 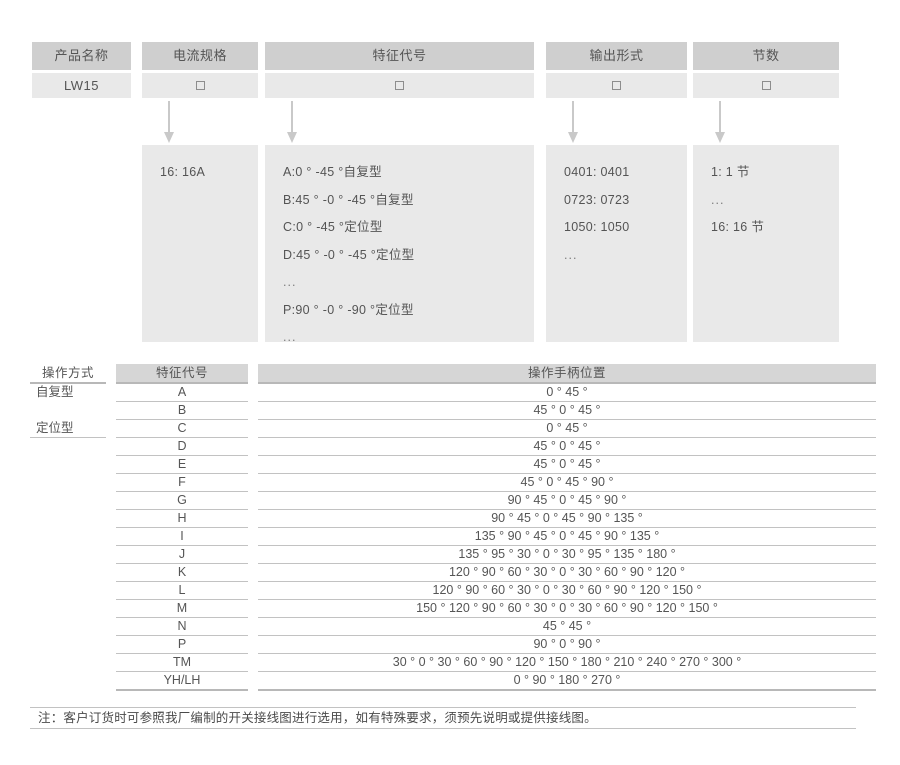 I want to click on table-row: H 90 ° 45 ° 0 ° 45 ° 90 ° 135 °, so click(x=453, y=518).